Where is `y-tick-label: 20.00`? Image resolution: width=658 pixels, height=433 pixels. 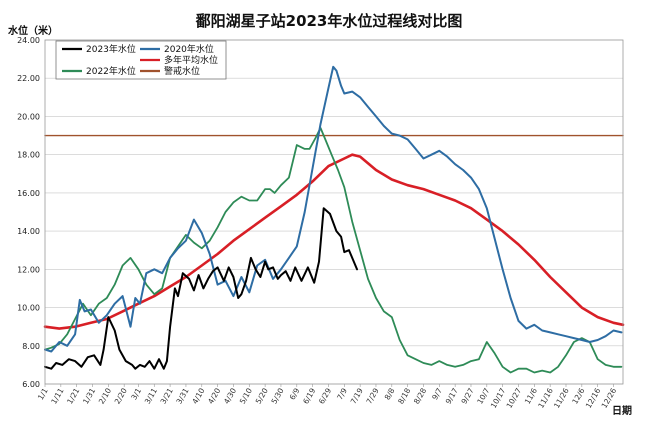 y-tick-label: 20.00 is located at coordinates (28, 116).